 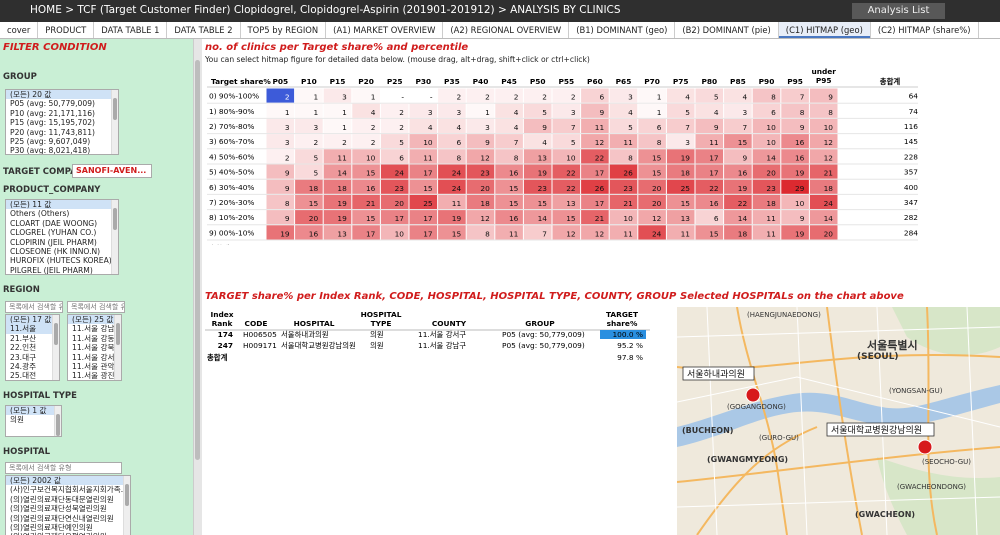 I want to click on list-item: 11.서울 관악구, so click(x=97, y=367).